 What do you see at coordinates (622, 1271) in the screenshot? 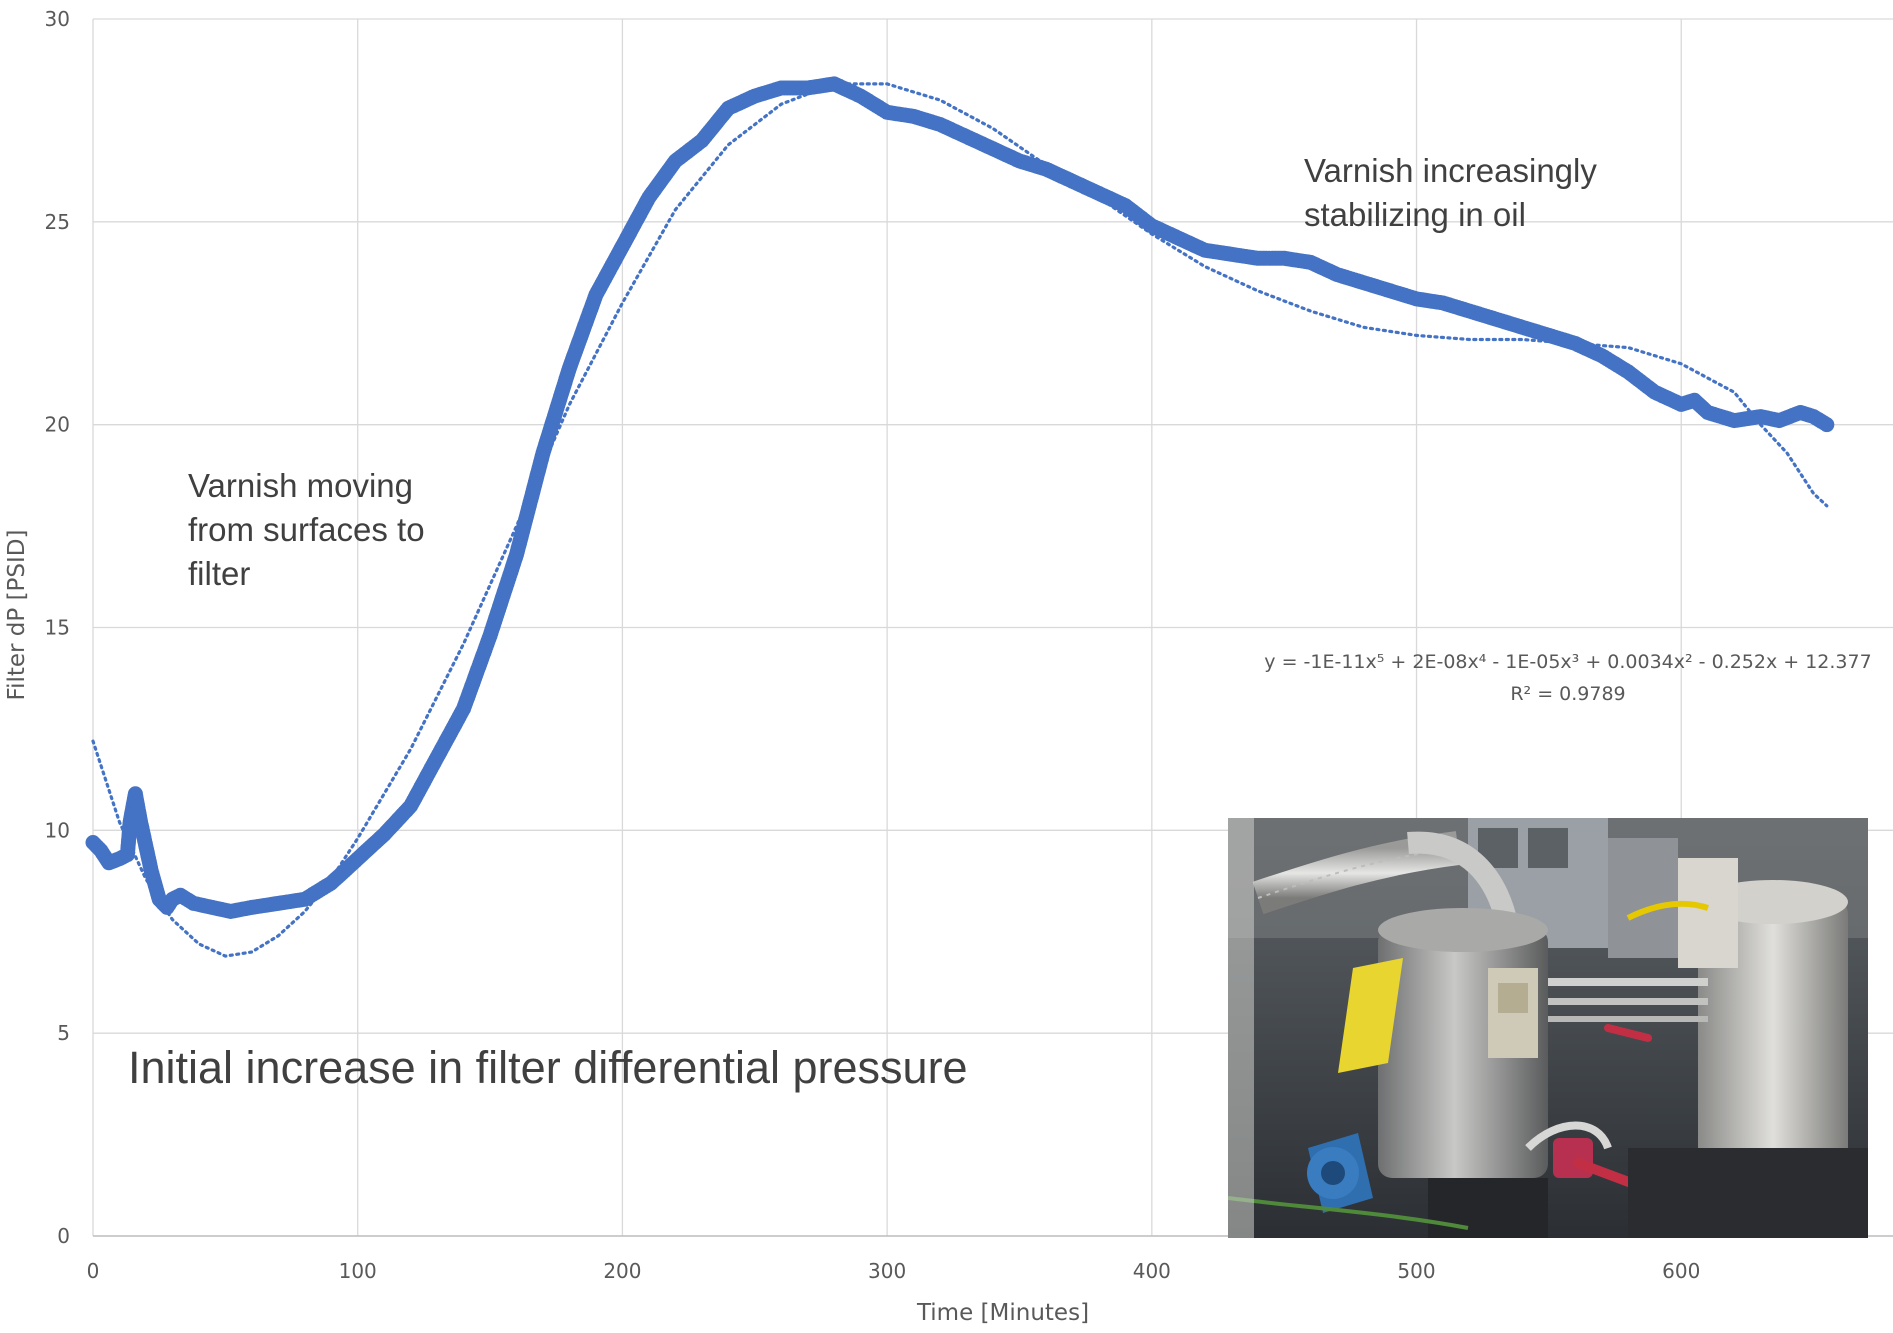
I see `x-tick-label-2: 200` at bounding box center [622, 1271].